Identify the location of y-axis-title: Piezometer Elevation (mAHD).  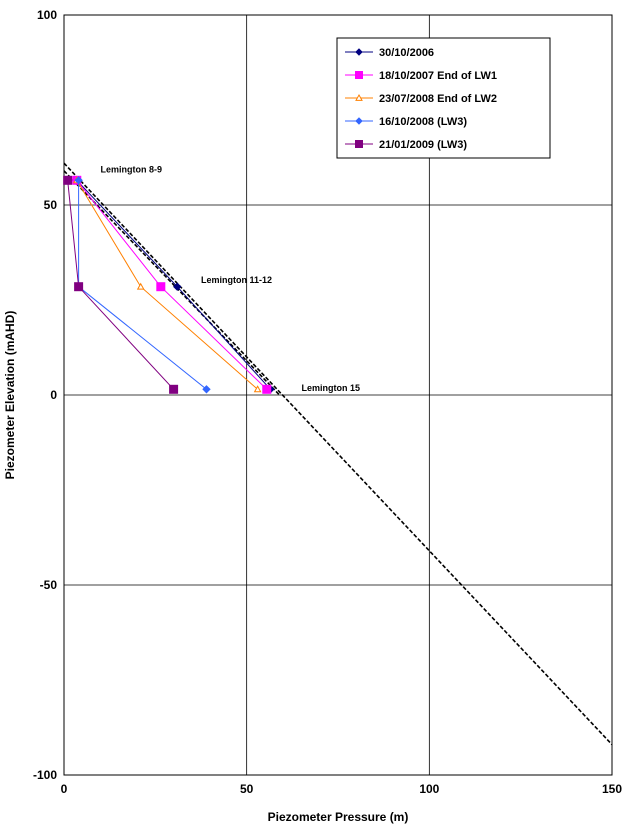
(10, 395).